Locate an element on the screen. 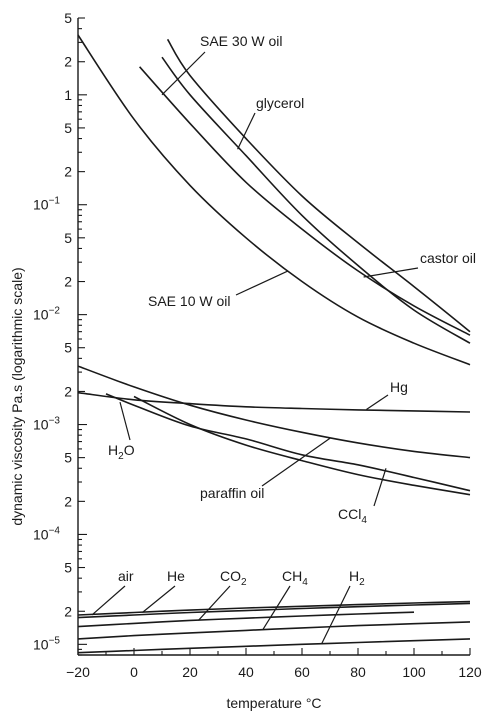  curve-he is located at coordinates (274, 610).